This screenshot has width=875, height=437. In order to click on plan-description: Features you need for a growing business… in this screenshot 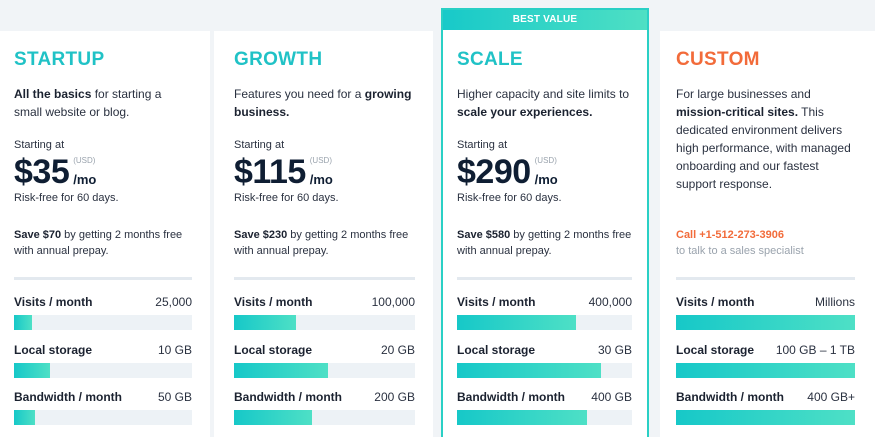, I will do `click(323, 103)`.